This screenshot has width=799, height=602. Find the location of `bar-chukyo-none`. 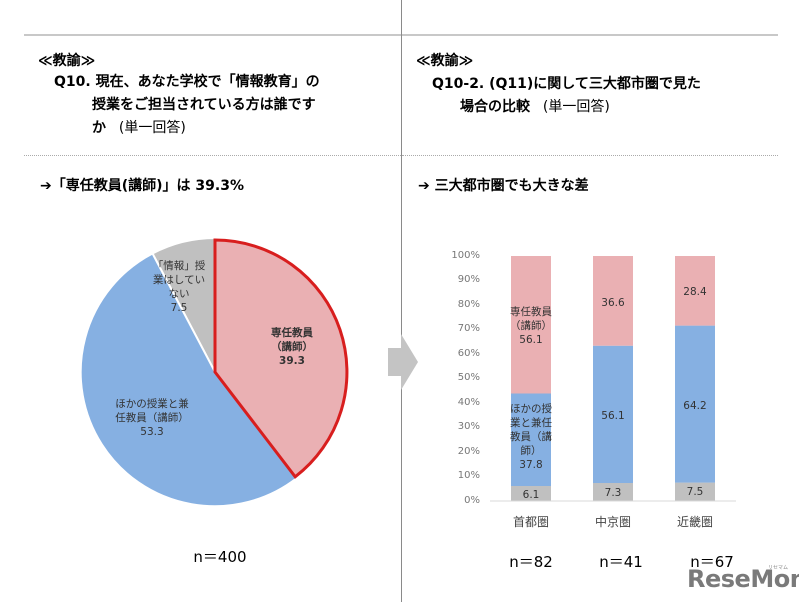

bar-chukyo-none is located at coordinates (613, 492).